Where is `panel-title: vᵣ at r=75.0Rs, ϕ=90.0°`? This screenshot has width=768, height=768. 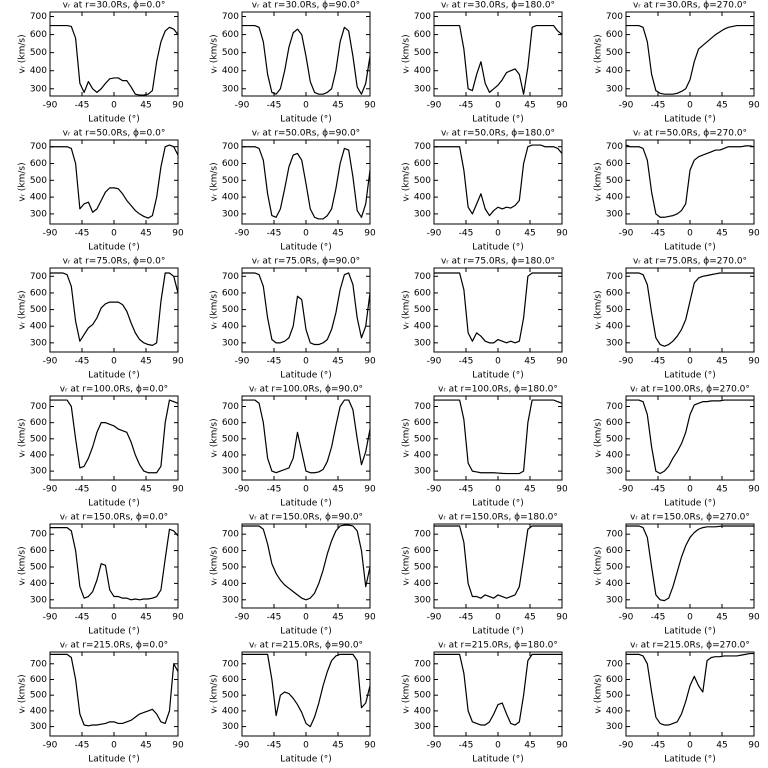
panel-title: vᵣ at r=75.0Rs, ϕ=90.0° is located at coordinates (306, 262).